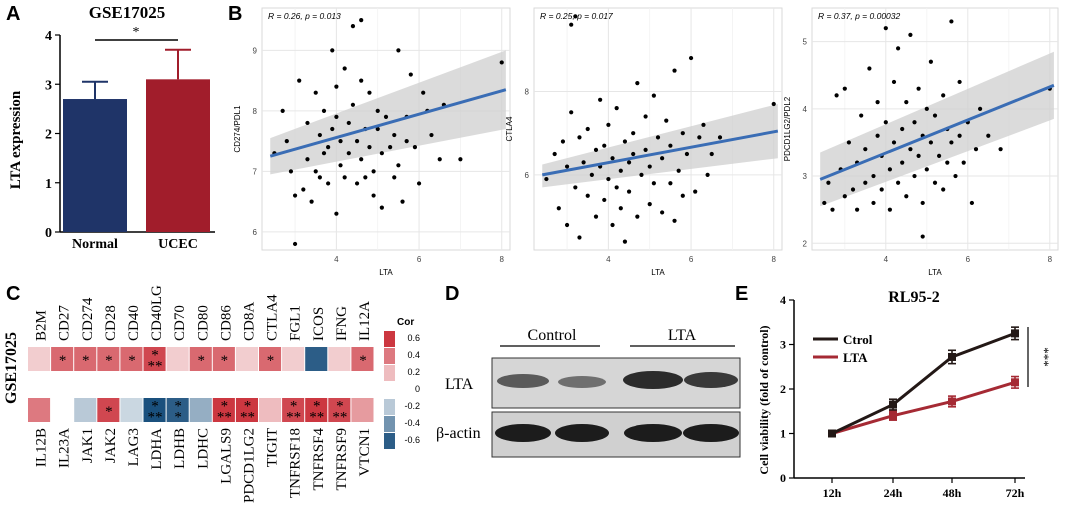 This screenshot has height=522, width=1065. I want to click on heatmap-col-label-ctla4: CTLA4, so click(273, 317).